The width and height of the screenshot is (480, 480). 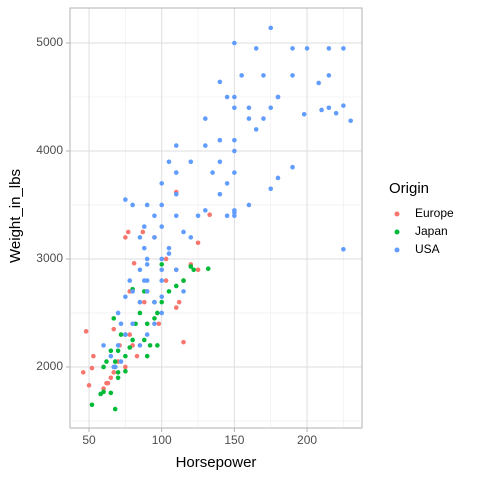 I want to click on legend-marker, so click(x=397, y=214).